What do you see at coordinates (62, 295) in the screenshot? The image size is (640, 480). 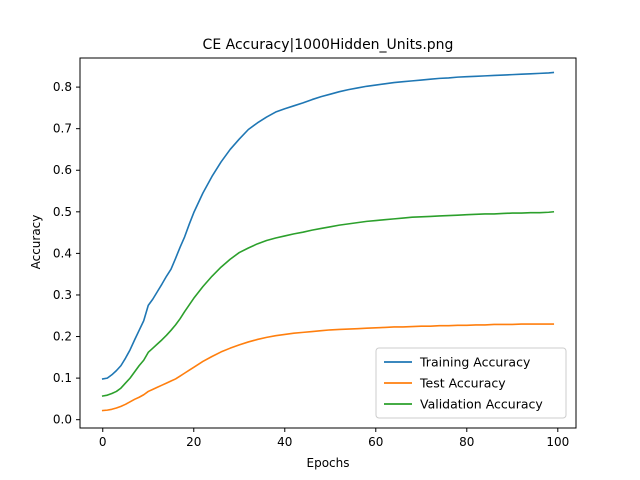 I see `y-tick-label: 0.3` at bounding box center [62, 295].